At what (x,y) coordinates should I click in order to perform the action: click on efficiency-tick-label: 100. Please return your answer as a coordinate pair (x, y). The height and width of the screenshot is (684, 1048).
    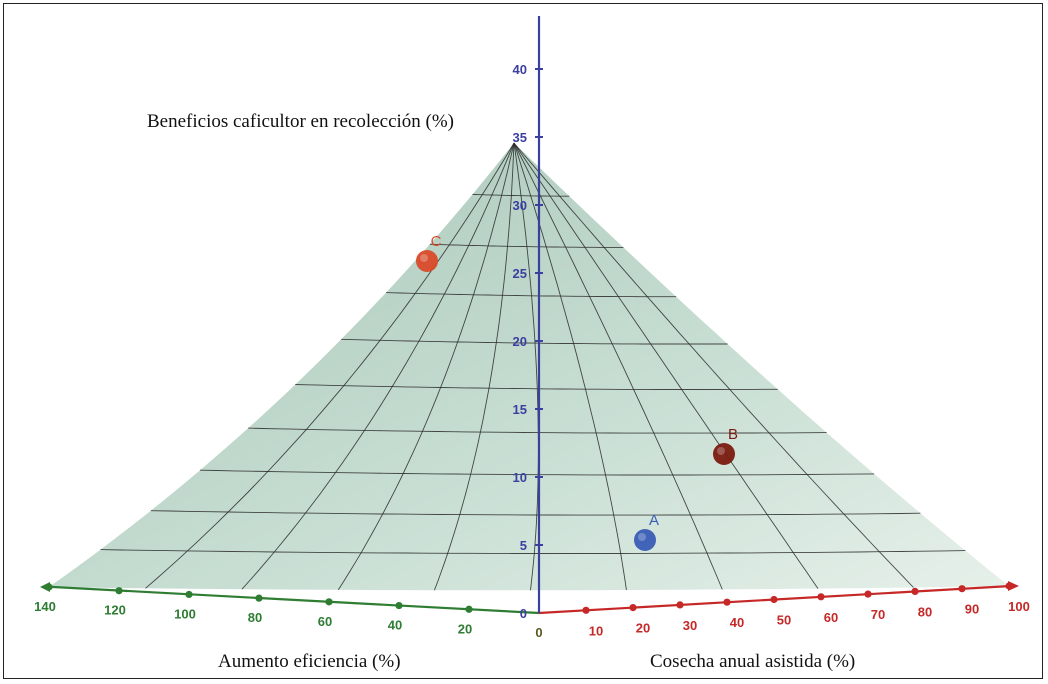
    Looking at the image, I should click on (185, 613).